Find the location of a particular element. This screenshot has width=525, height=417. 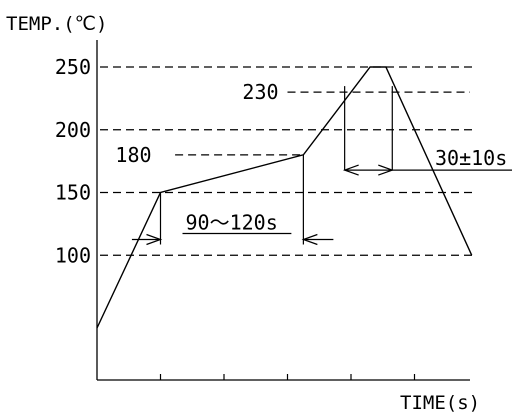

label-180: 180 is located at coordinates (133, 155).